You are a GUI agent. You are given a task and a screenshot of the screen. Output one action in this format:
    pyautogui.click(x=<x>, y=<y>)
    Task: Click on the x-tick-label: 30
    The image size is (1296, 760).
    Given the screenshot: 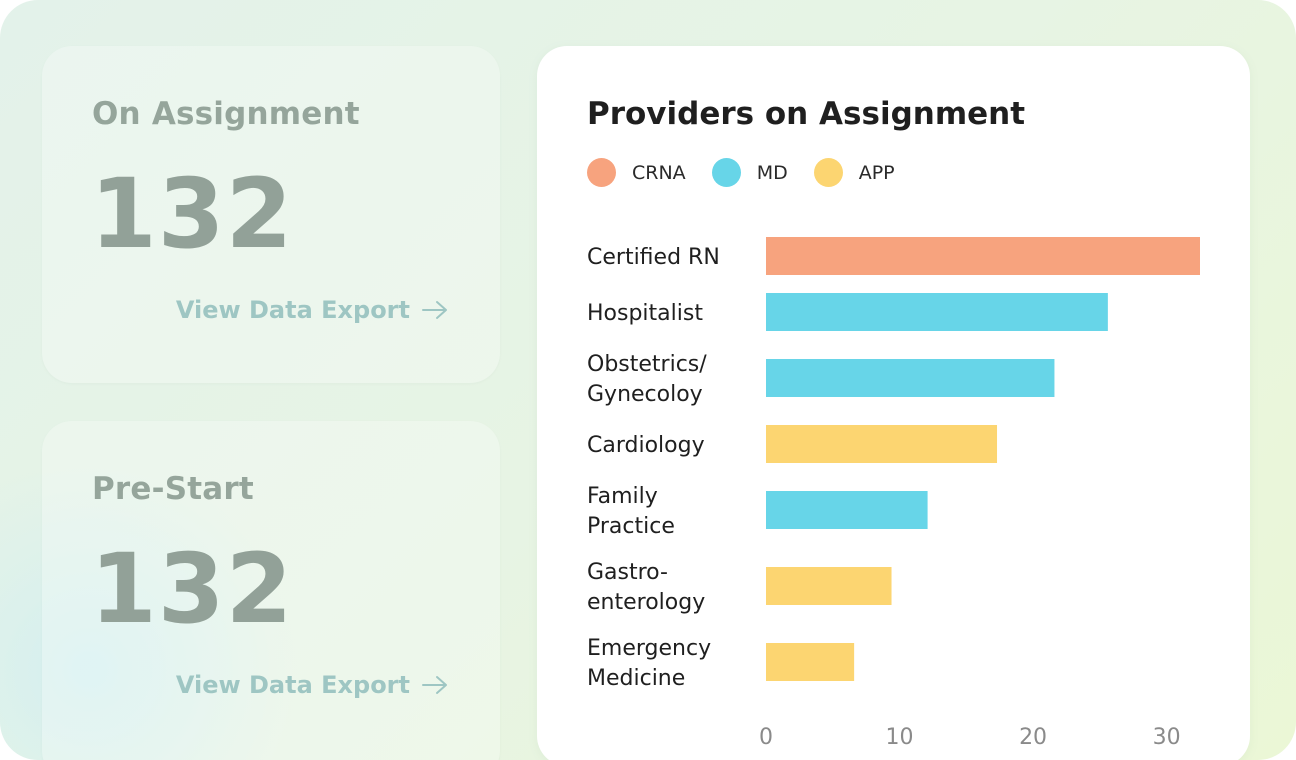 What is the action you would take?
    pyautogui.click(x=1167, y=737)
    